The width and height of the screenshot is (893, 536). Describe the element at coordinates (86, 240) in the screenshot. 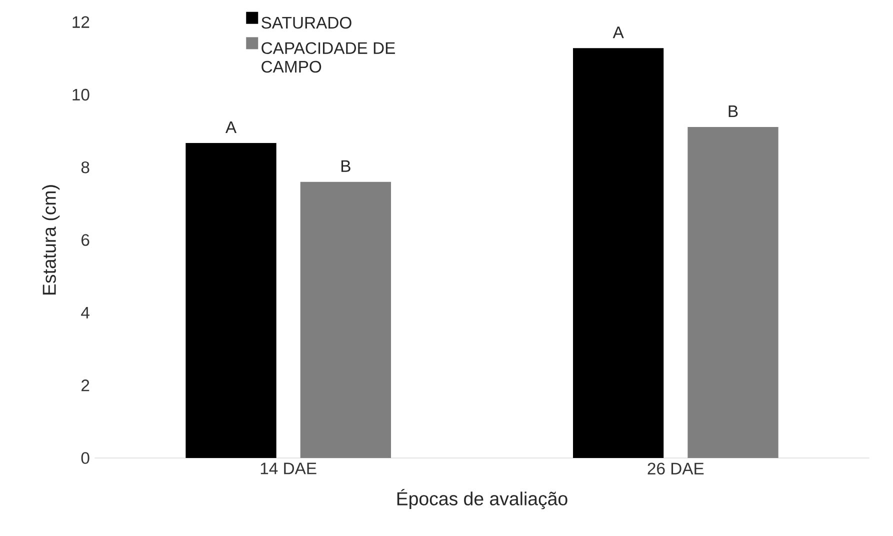

I see `y-tick-label: 6` at that location.